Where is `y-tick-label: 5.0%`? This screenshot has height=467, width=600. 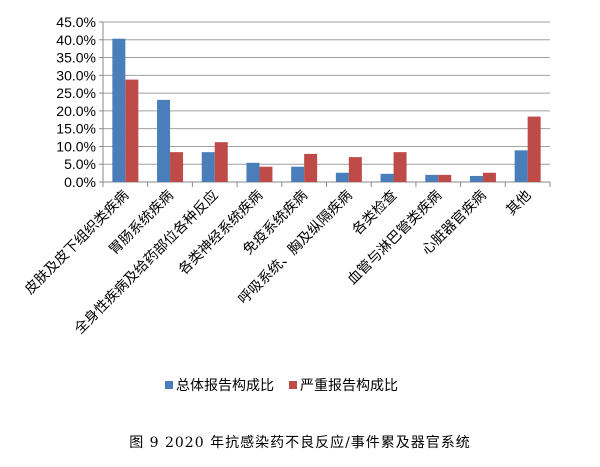 y-tick-label: 5.0% is located at coordinates (80, 164).